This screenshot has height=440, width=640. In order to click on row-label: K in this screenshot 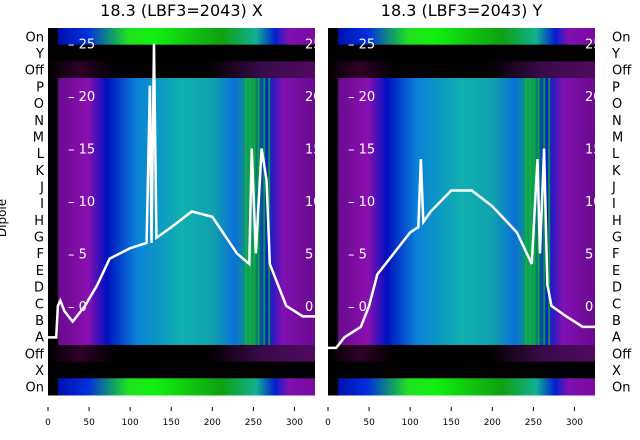, I will do `click(616, 171)`.